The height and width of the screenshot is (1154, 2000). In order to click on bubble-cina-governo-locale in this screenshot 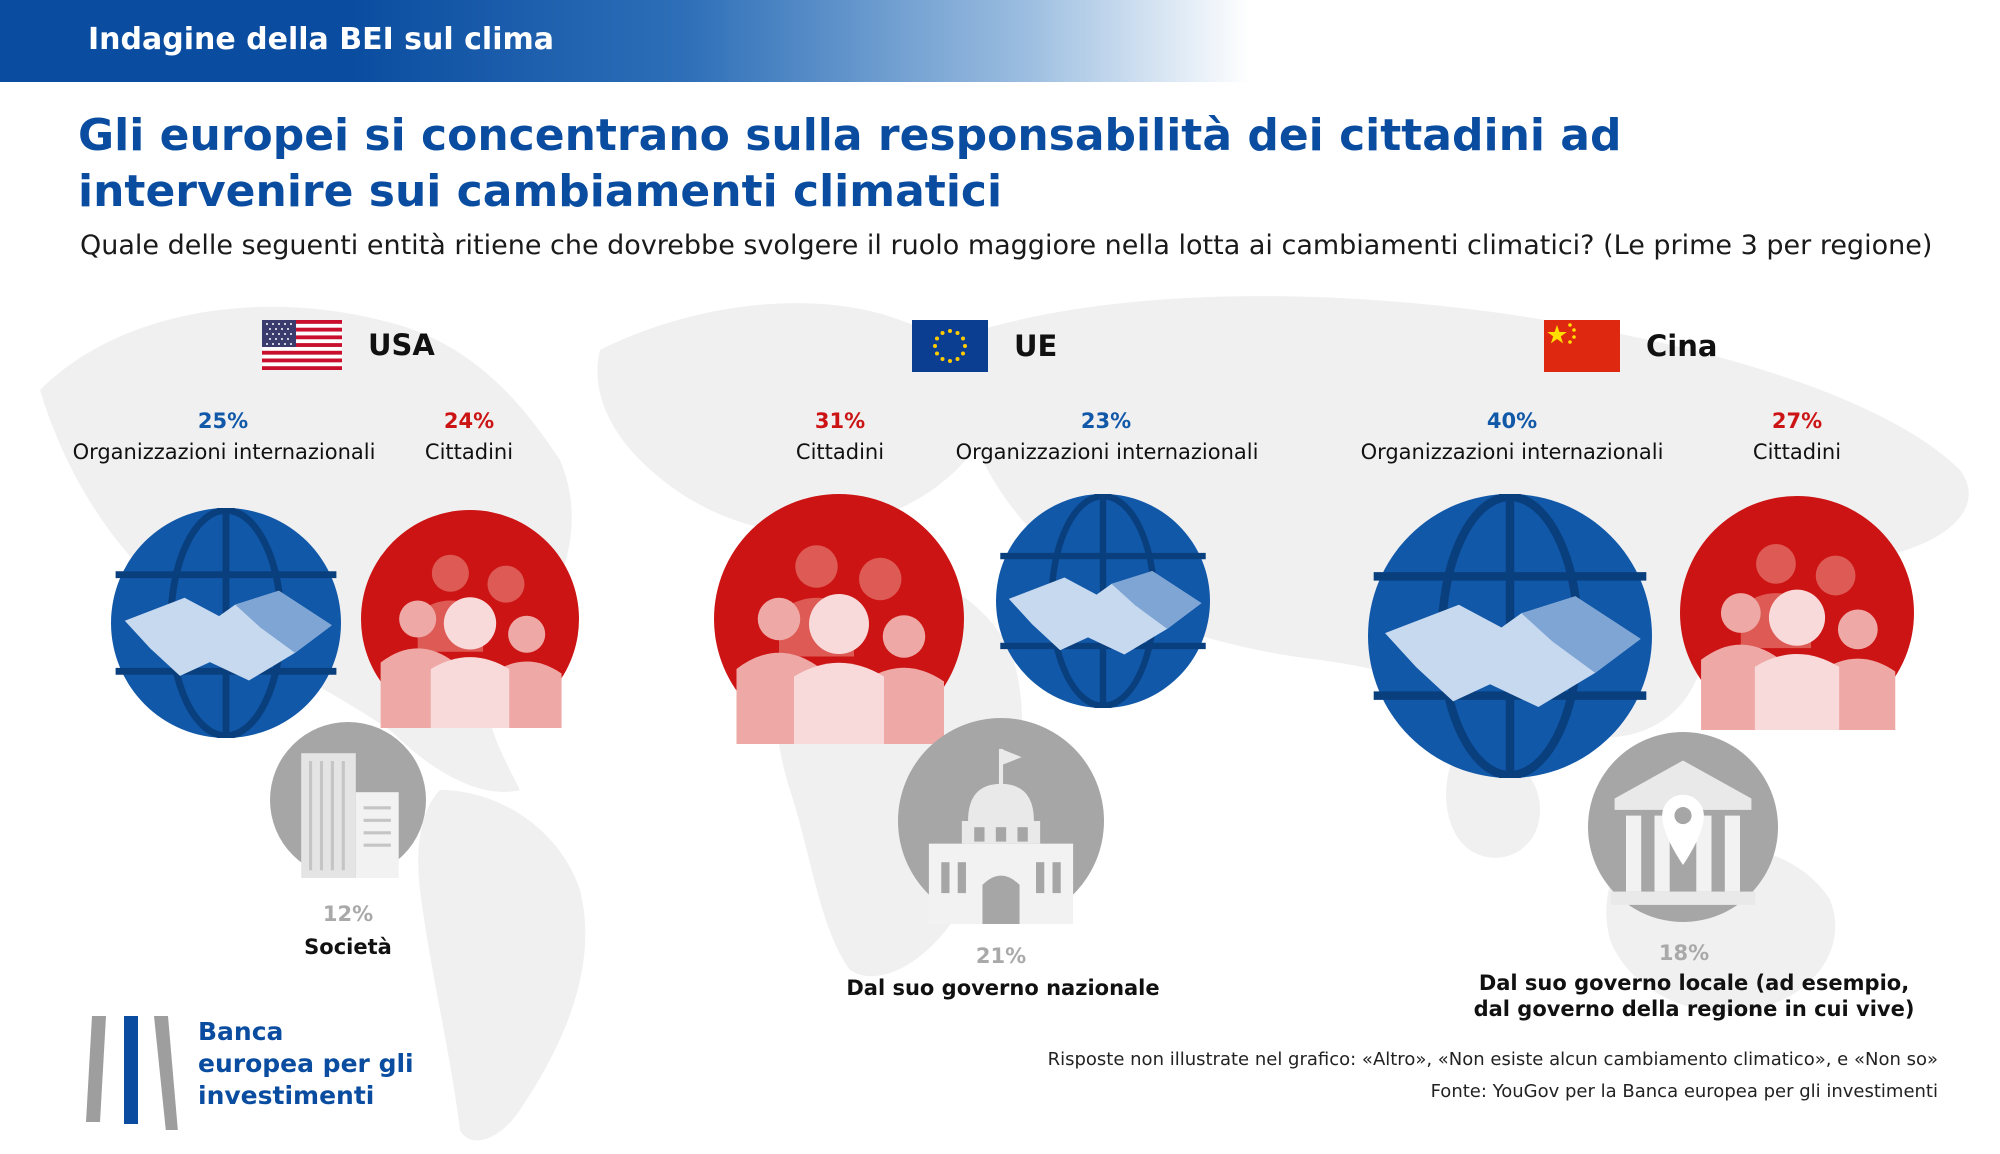, I will do `click(1683, 827)`.